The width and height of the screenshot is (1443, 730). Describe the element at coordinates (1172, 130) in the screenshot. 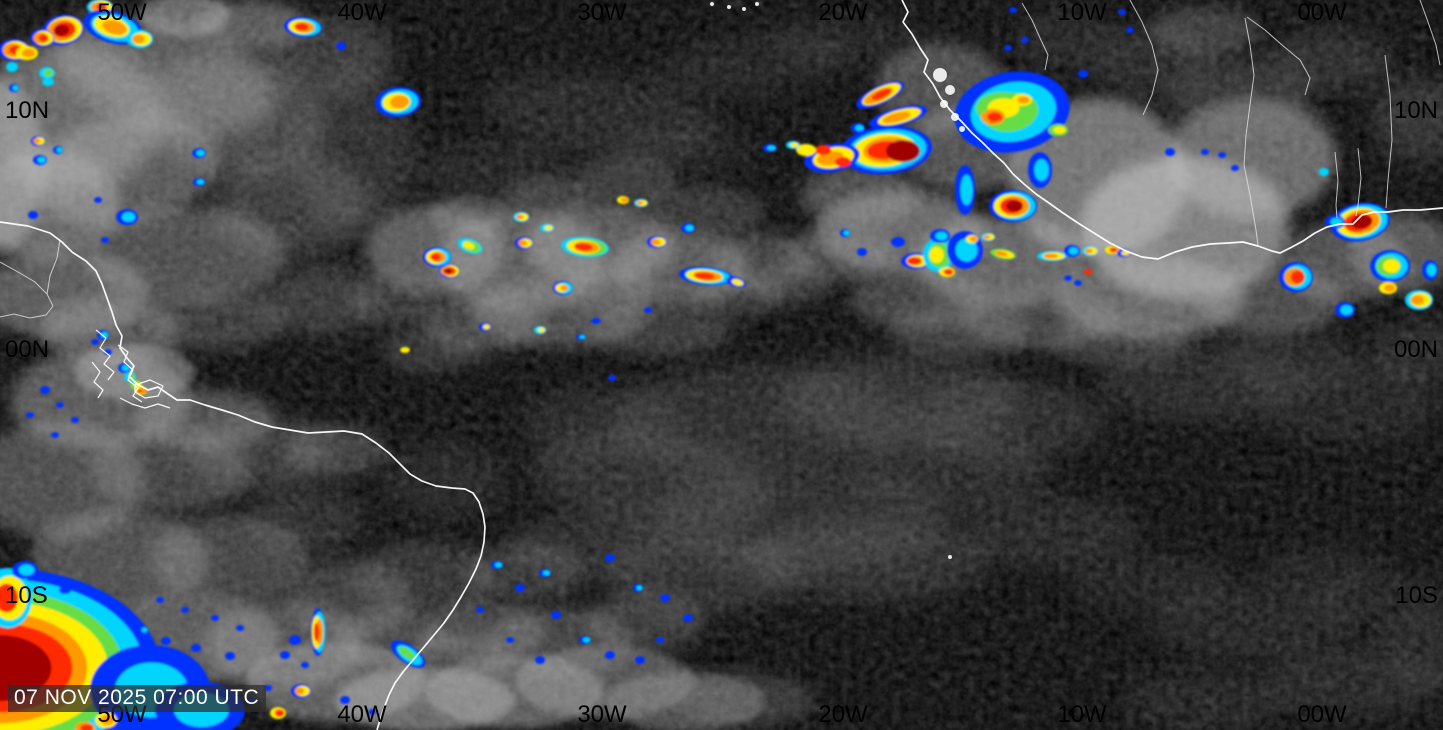

I see `africa-coast` at that location.